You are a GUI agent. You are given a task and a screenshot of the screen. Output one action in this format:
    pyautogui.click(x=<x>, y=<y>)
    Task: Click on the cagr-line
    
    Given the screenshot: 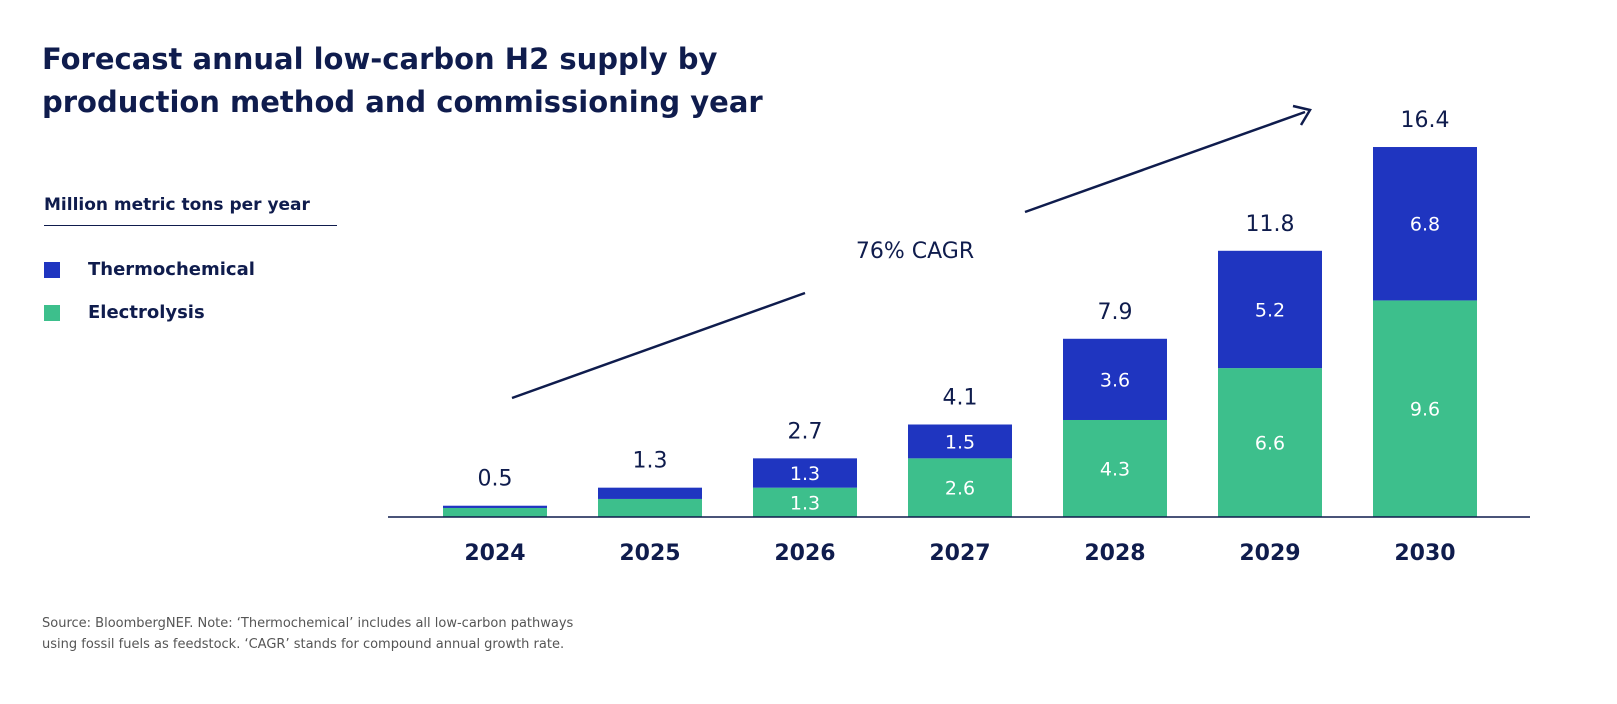 What is the action you would take?
    pyautogui.click(x=658, y=345)
    